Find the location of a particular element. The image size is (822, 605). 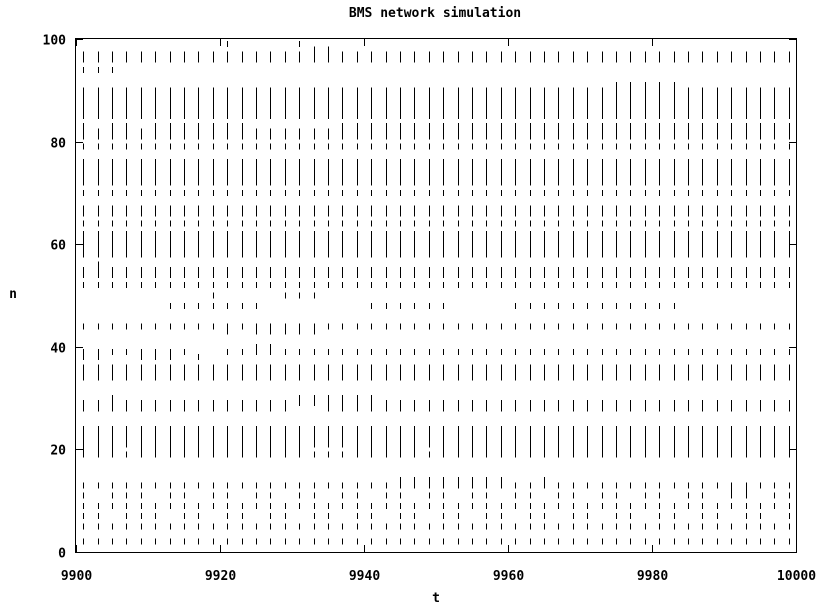

y-axis-label: n is located at coordinates (13, 294).